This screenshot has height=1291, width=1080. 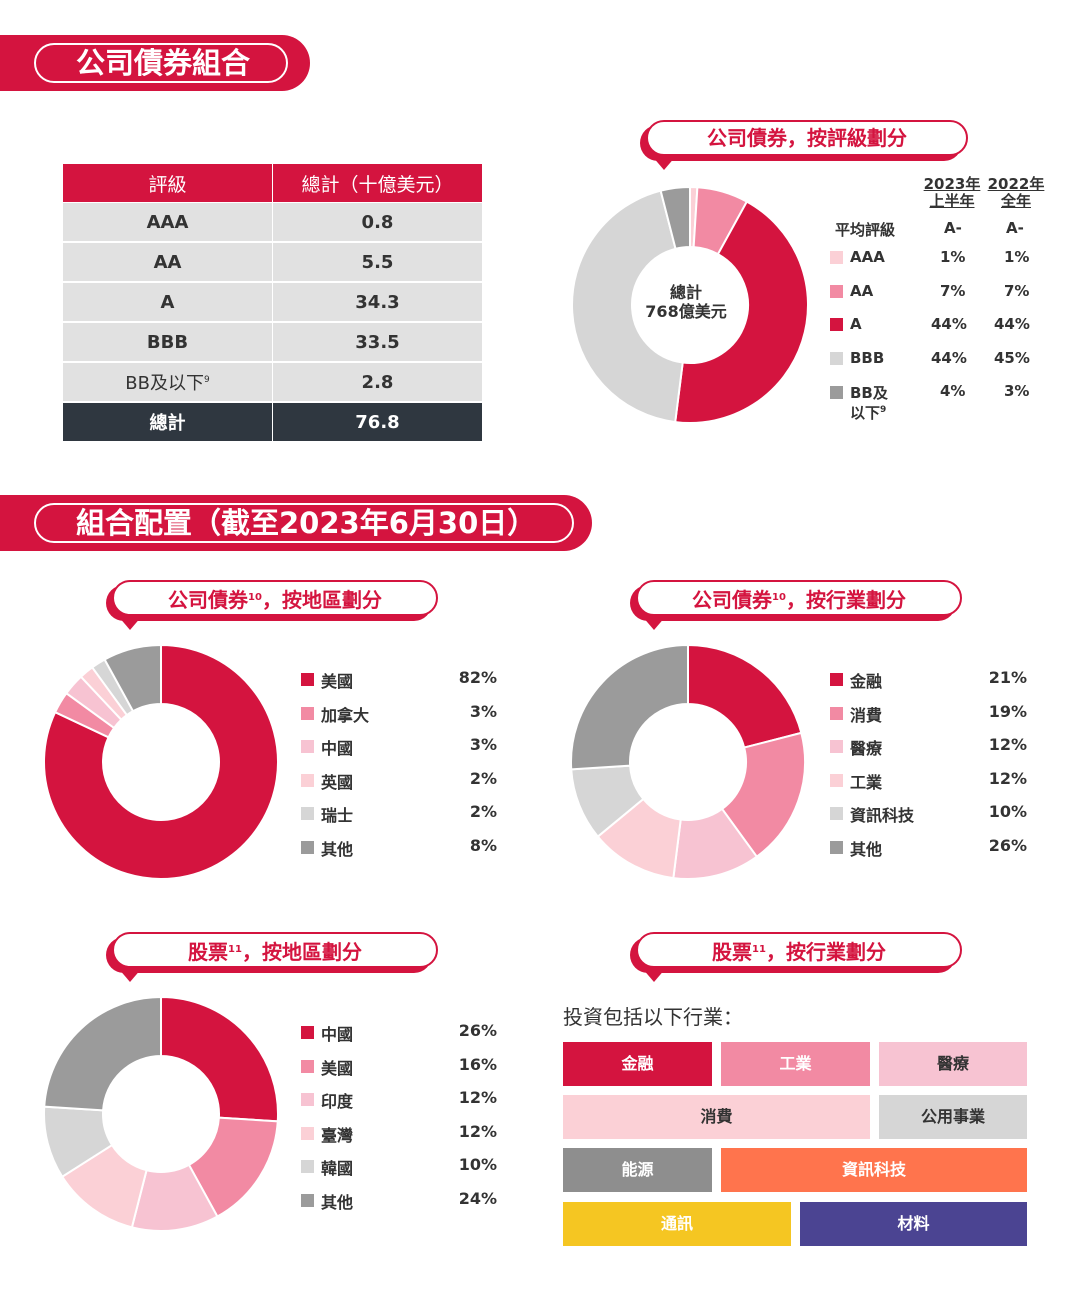 What do you see at coordinates (930, 786) in the screenshot?
I see `legend-item: 工業 12%` at bounding box center [930, 786].